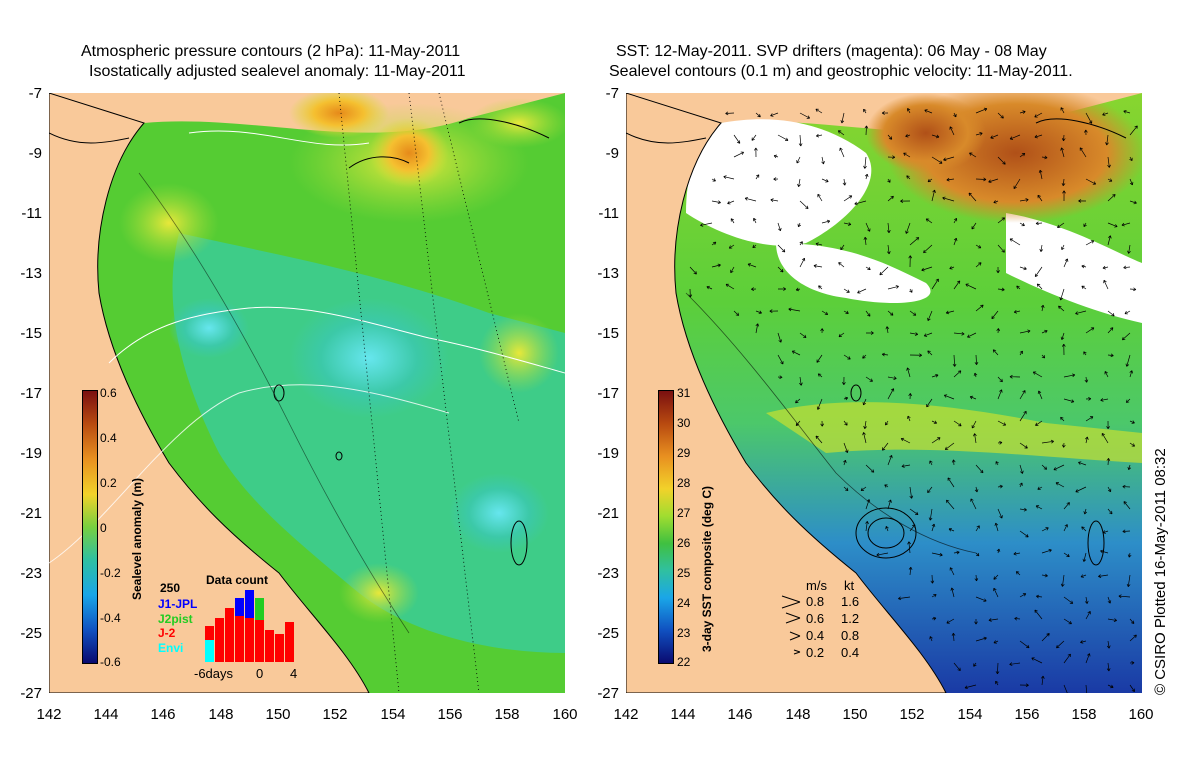 Image resolution: width=1200 pixels, height=780 pixels. I want to click on legend-series-j2pist: J2pist, so click(175, 619).